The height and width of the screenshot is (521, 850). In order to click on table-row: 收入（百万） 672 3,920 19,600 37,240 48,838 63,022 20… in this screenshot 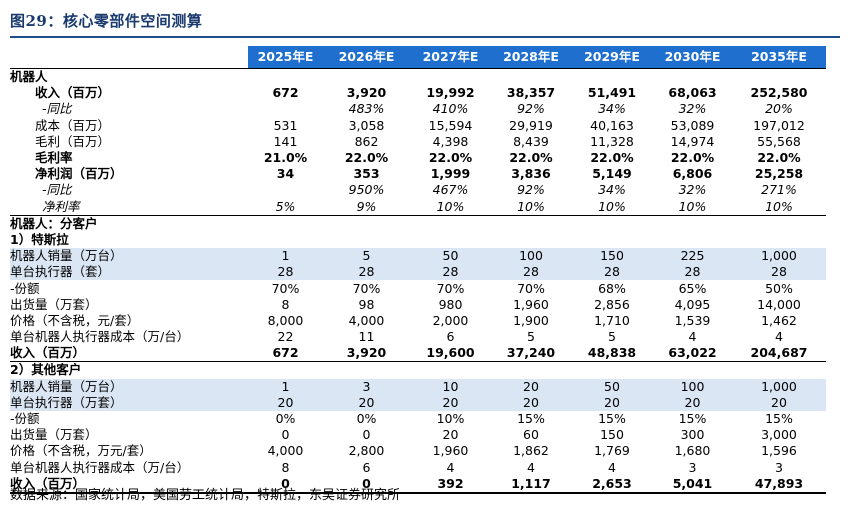, I will do `click(418, 353)`.